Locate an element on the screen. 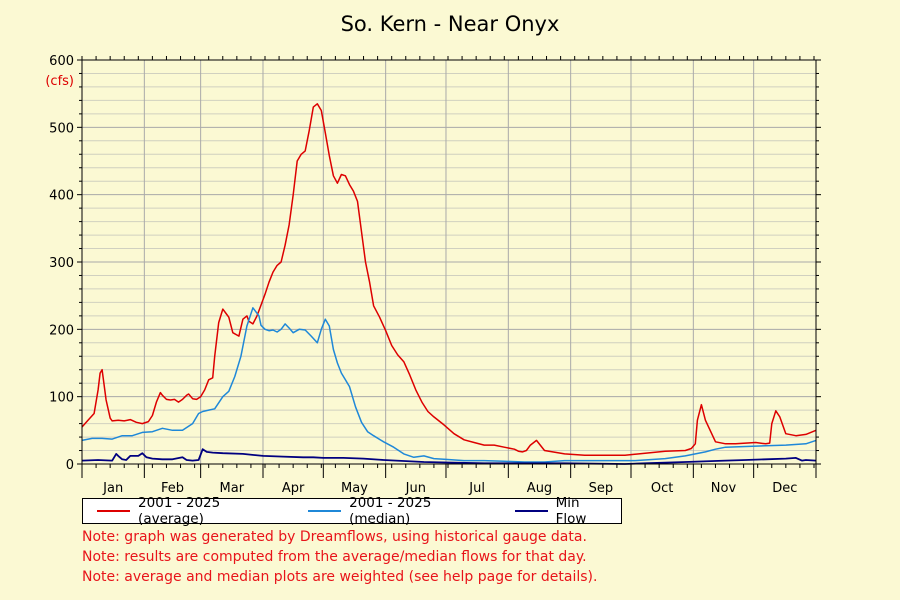  x-tick-label: Nov is located at coordinates (724, 488).